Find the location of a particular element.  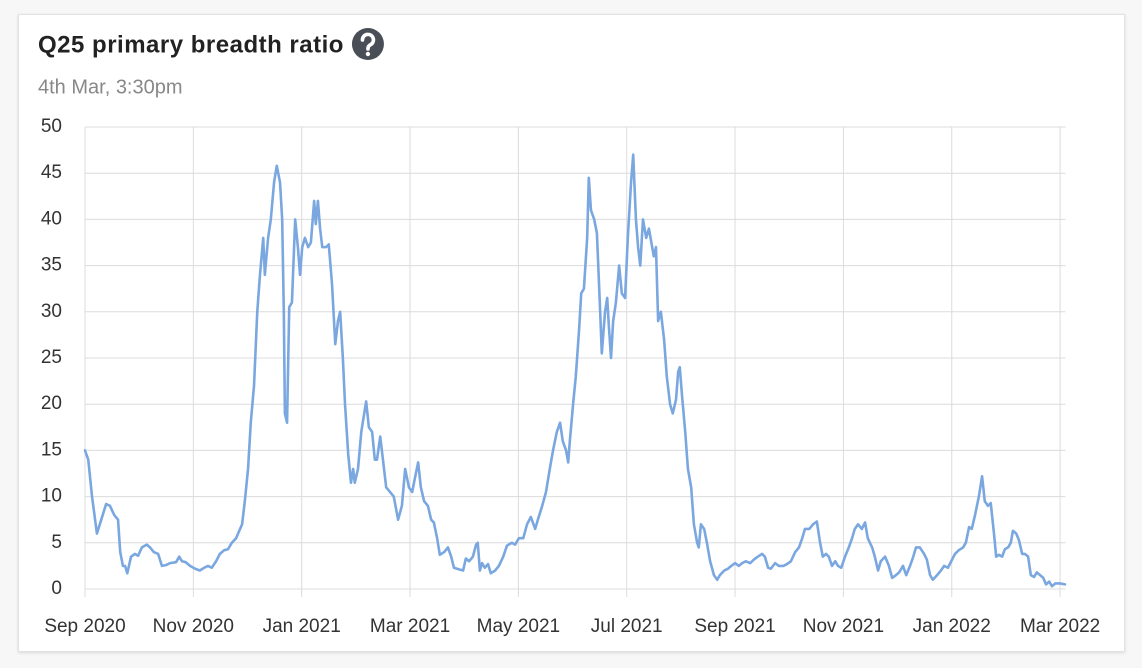

y-tick-label: 30 is located at coordinates (51, 311).